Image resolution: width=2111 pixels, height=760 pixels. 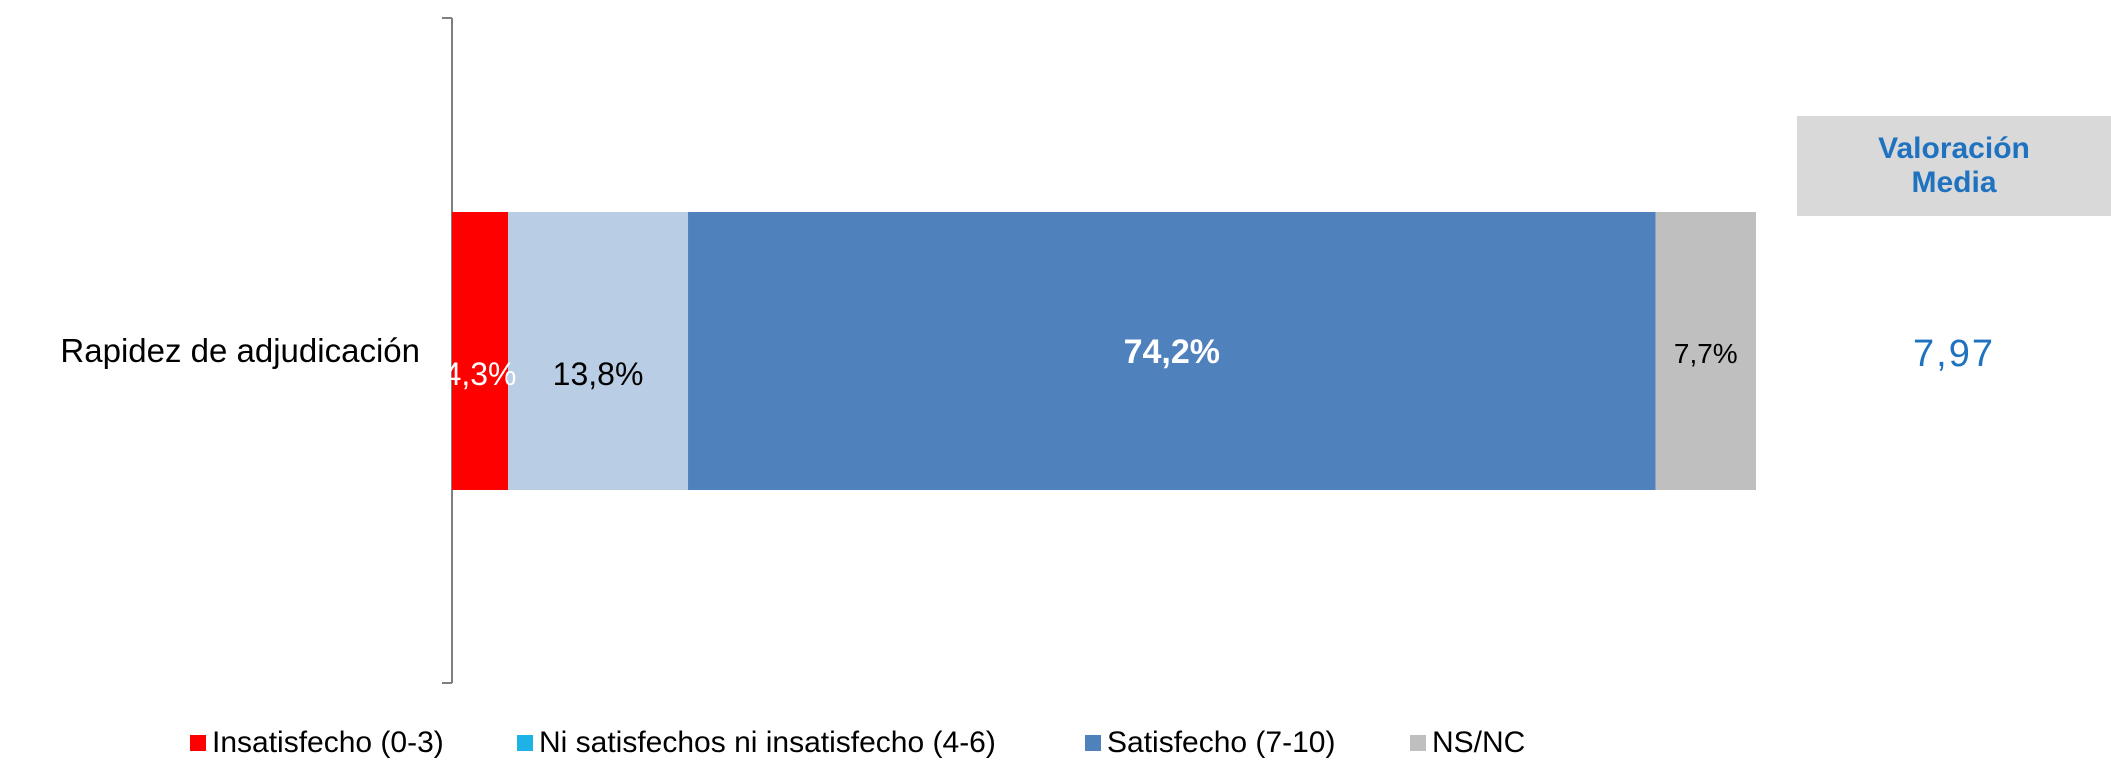 What do you see at coordinates (1093, 743) in the screenshot?
I see `legend-swatch-satisfecho` at bounding box center [1093, 743].